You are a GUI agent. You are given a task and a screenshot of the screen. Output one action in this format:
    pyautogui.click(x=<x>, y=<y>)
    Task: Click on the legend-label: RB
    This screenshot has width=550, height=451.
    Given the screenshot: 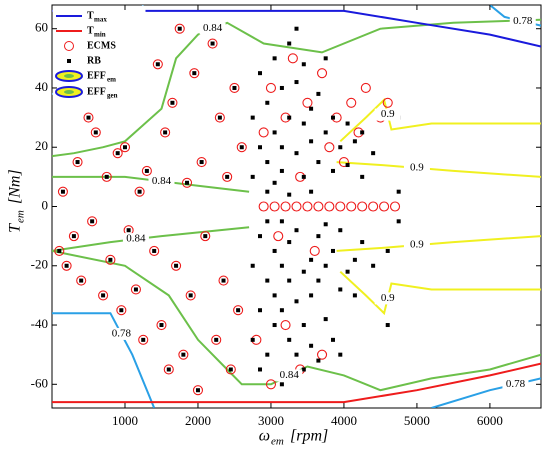 What is the action you would take?
    pyautogui.click(x=94, y=60)
    